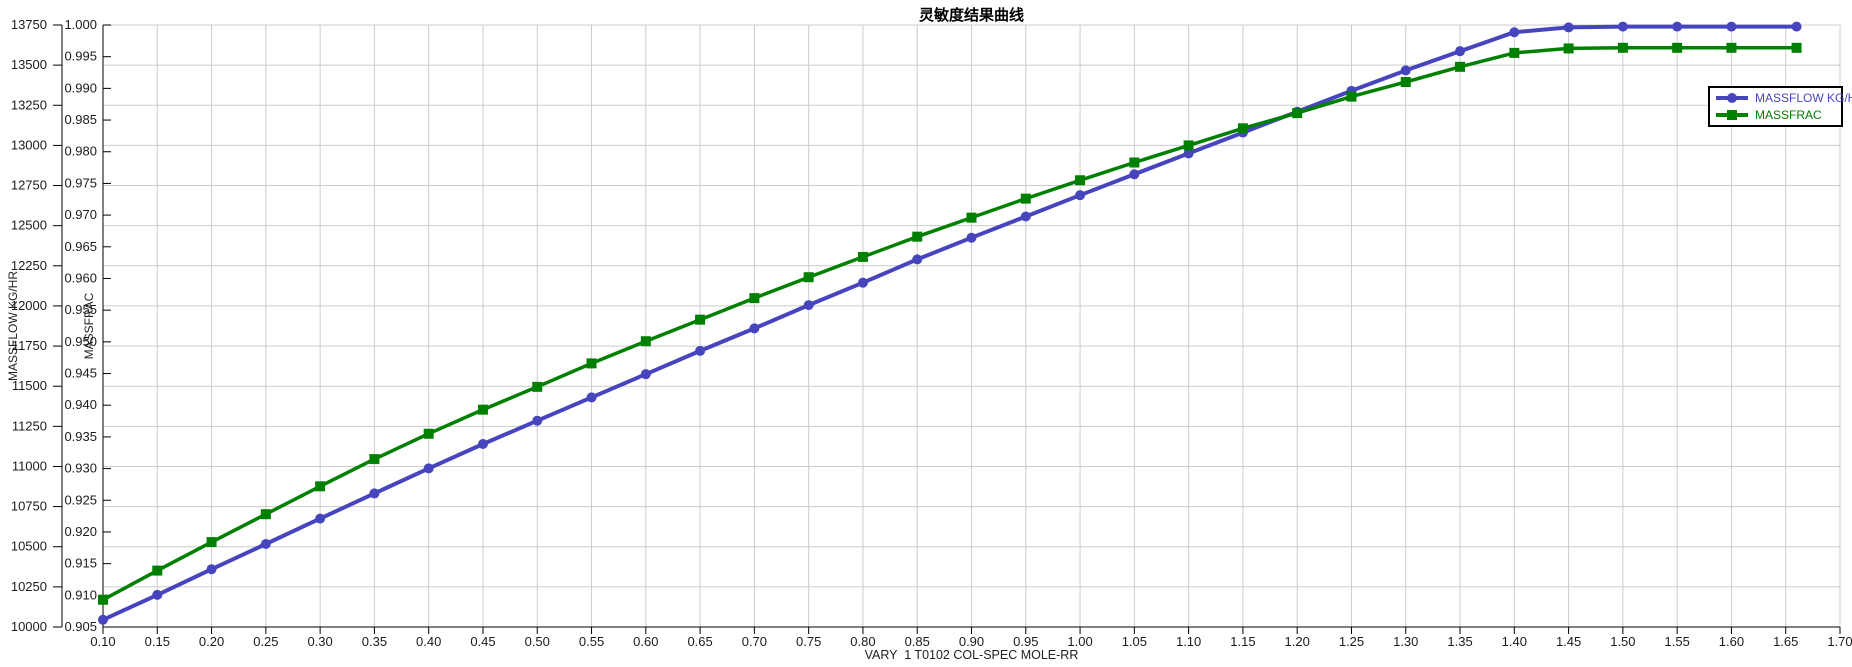  I want to click on massflow-tick-label: 12750, so click(29, 185).